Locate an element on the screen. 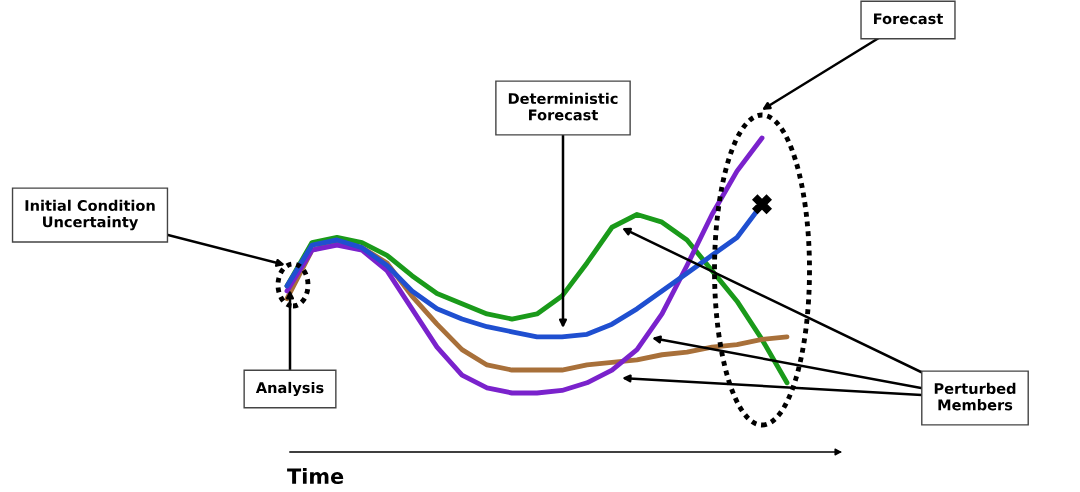 The height and width of the screenshot is (492, 1080). x-axis-title: Time is located at coordinates (315, 476).